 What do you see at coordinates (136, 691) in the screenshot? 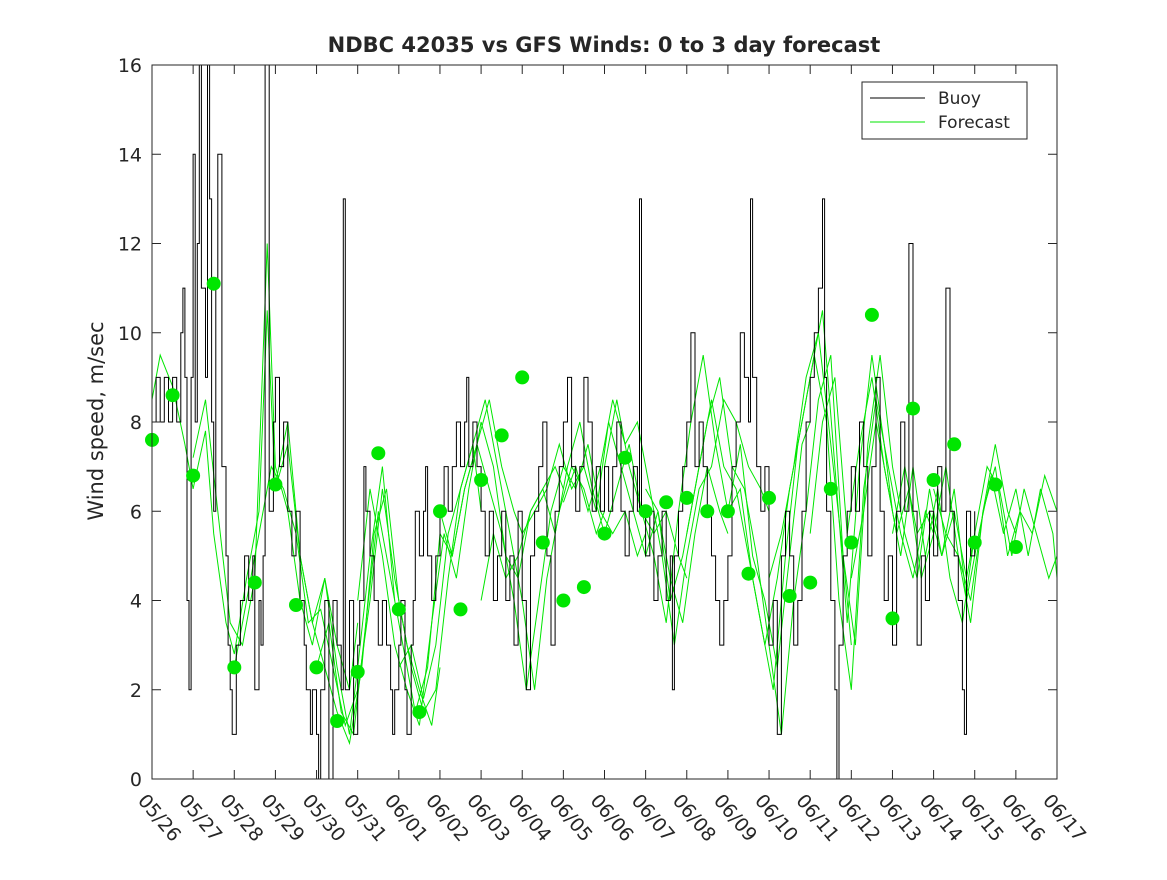
I see `y-tick-label: 2` at bounding box center [136, 691].